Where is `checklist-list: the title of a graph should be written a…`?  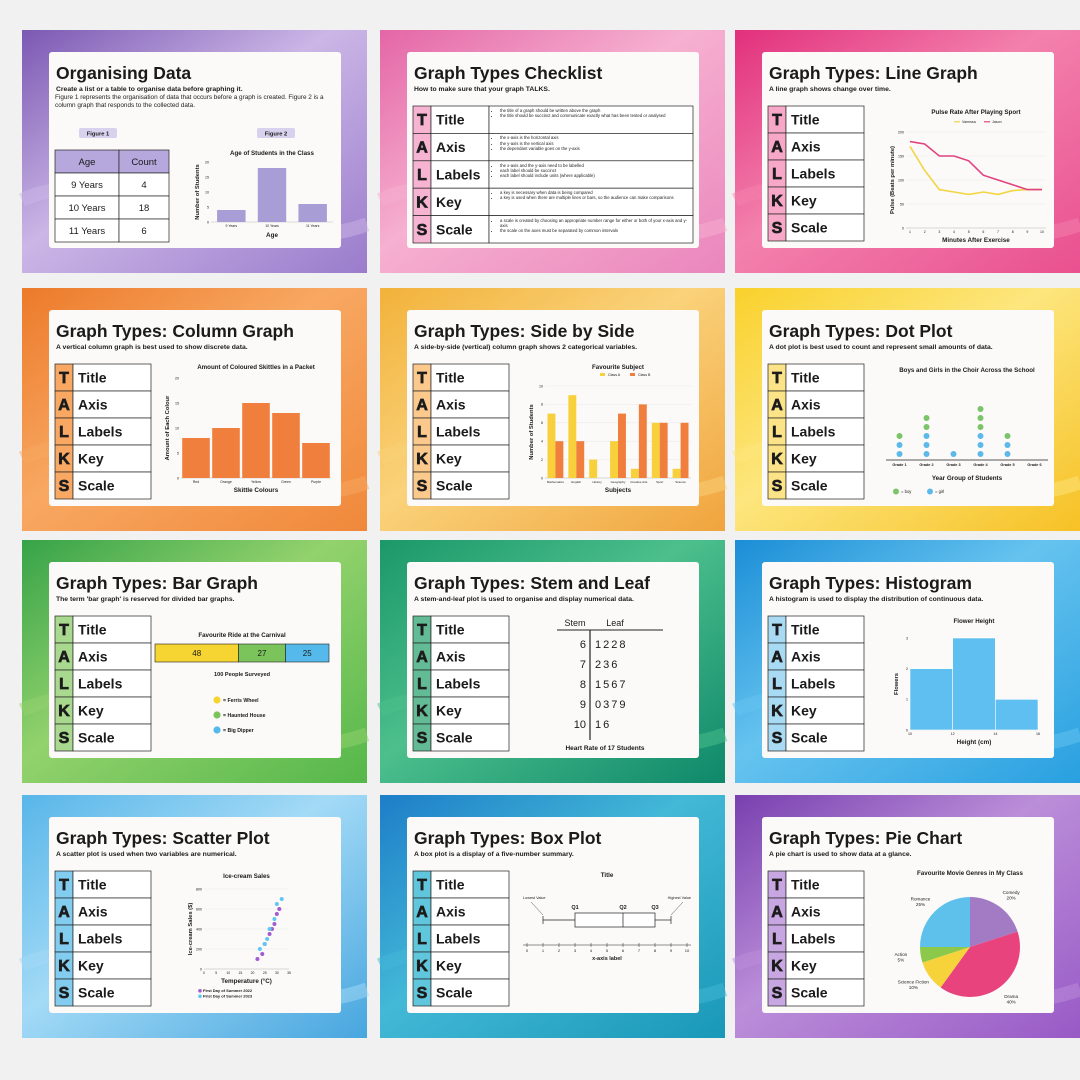
checklist-list: the title of a graph should be written a… is located at coordinates (591, 113).